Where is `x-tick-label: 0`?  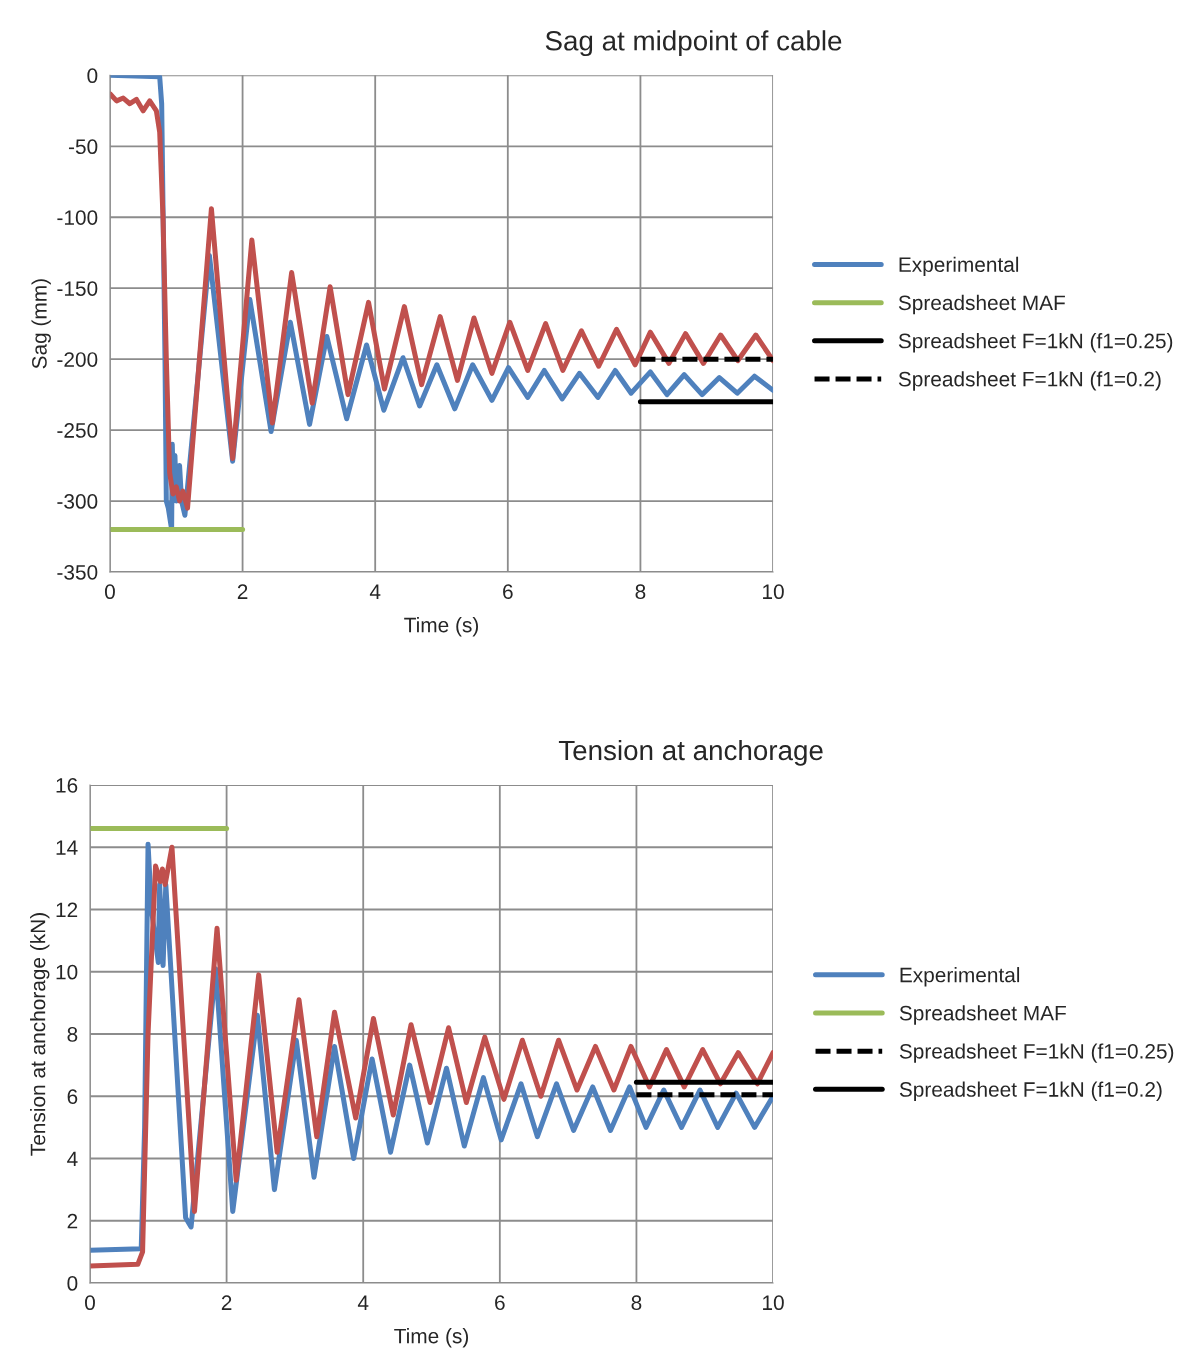 x-tick-label: 0 is located at coordinates (109, 592).